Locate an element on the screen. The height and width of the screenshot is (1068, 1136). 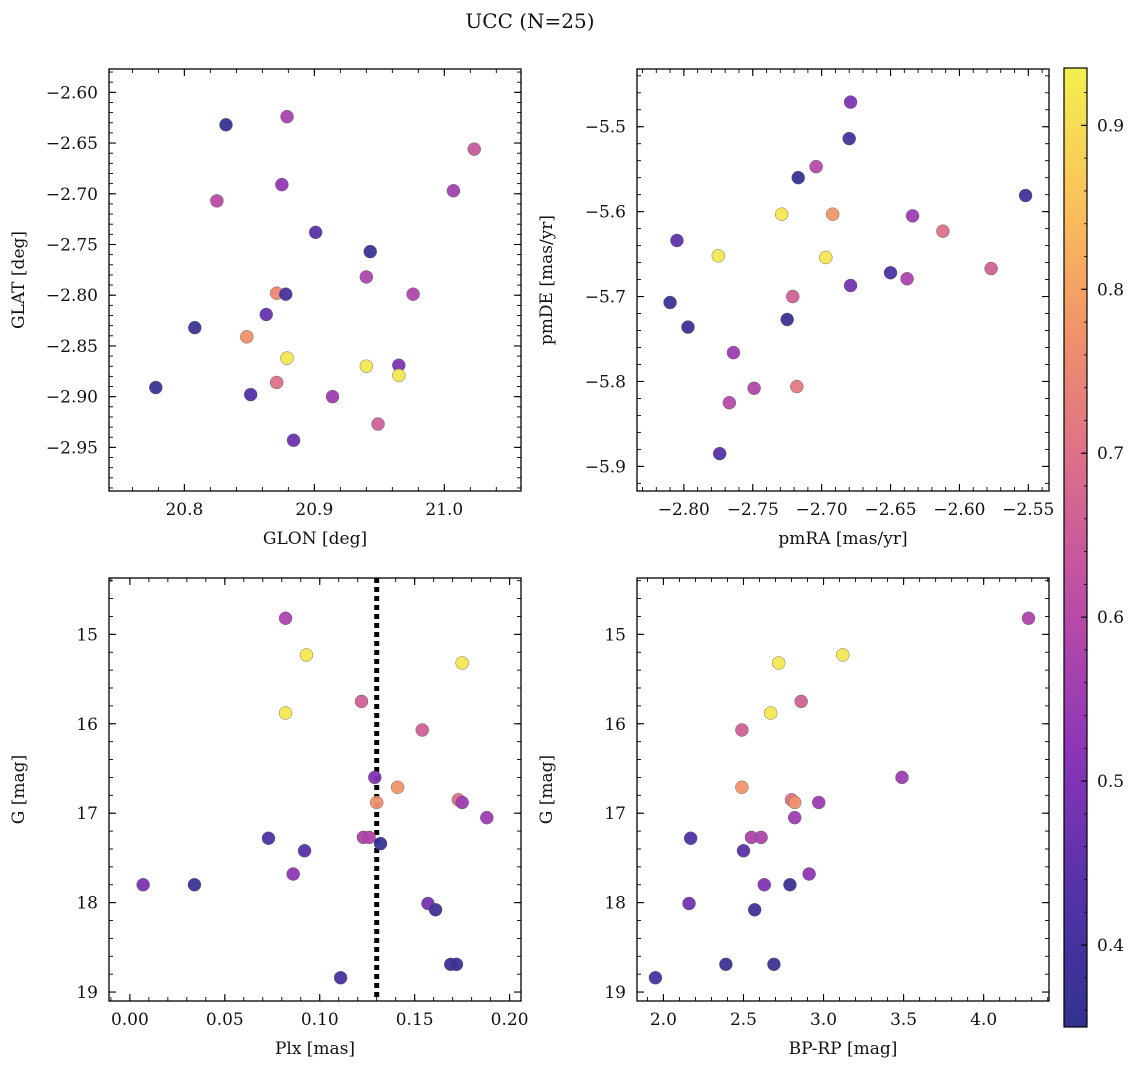
panel-3-xtick-label: 0.05 is located at coordinates (225, 1020).